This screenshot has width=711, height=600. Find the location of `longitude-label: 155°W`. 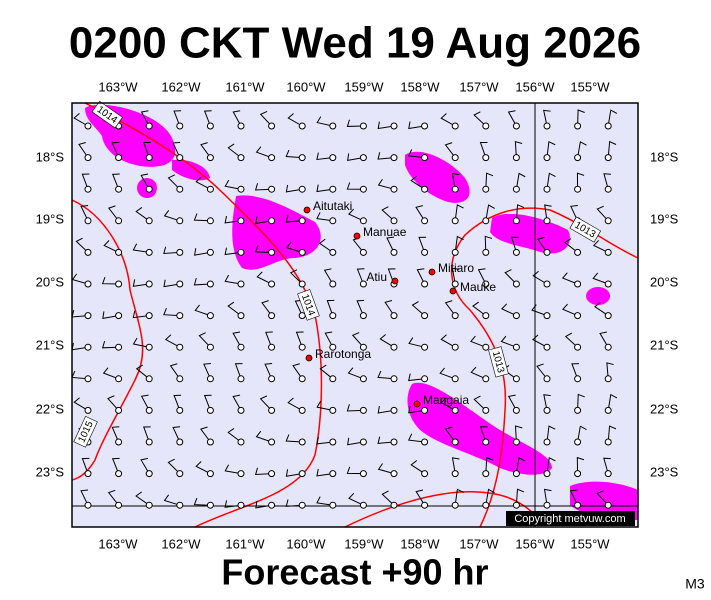

longitude-label: 155°W is located at coordinates (590, 543).